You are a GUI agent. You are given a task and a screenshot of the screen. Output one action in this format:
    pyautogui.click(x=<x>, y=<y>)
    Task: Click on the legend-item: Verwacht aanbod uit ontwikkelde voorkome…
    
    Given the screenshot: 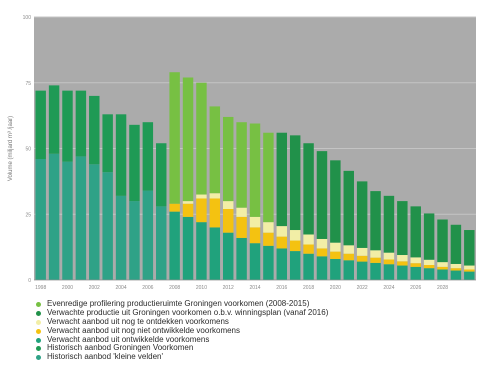 What is the action you would take?
    pyautogui.click(x=256, y=340)
    